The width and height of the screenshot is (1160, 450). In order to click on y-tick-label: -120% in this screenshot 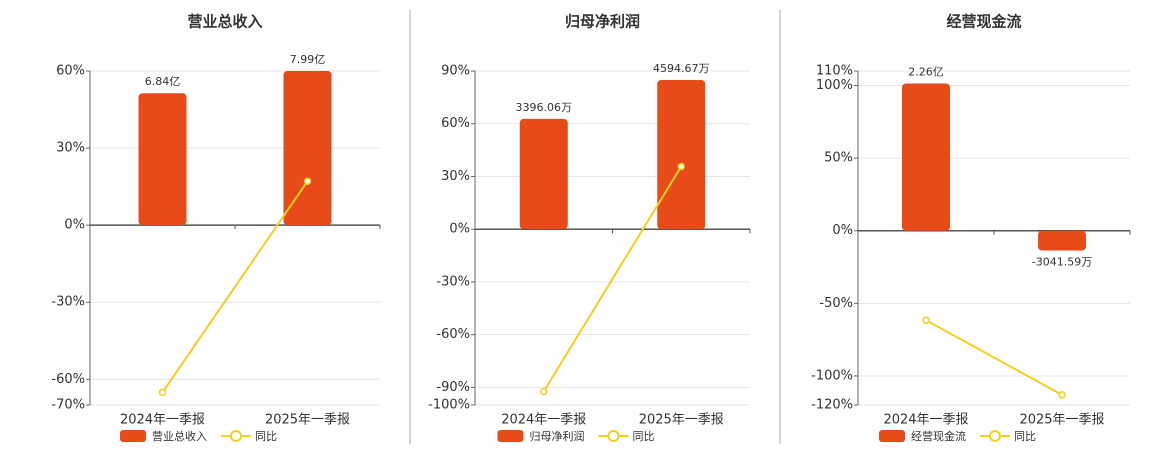, I will do `click(832, 405)`.